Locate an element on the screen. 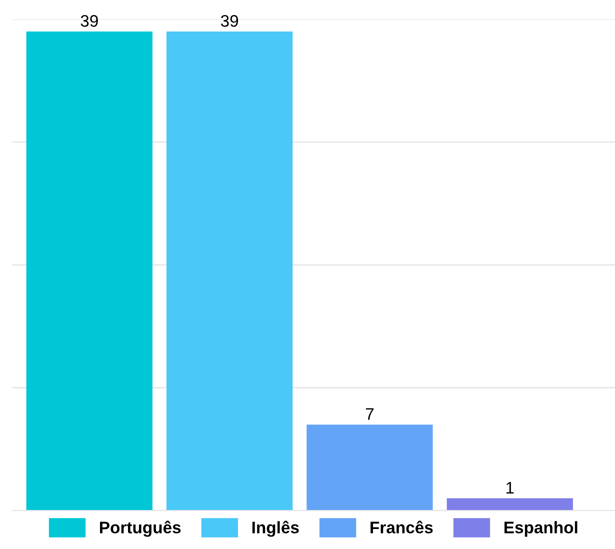  data-label: 7 is located at coordinates (370, 414).